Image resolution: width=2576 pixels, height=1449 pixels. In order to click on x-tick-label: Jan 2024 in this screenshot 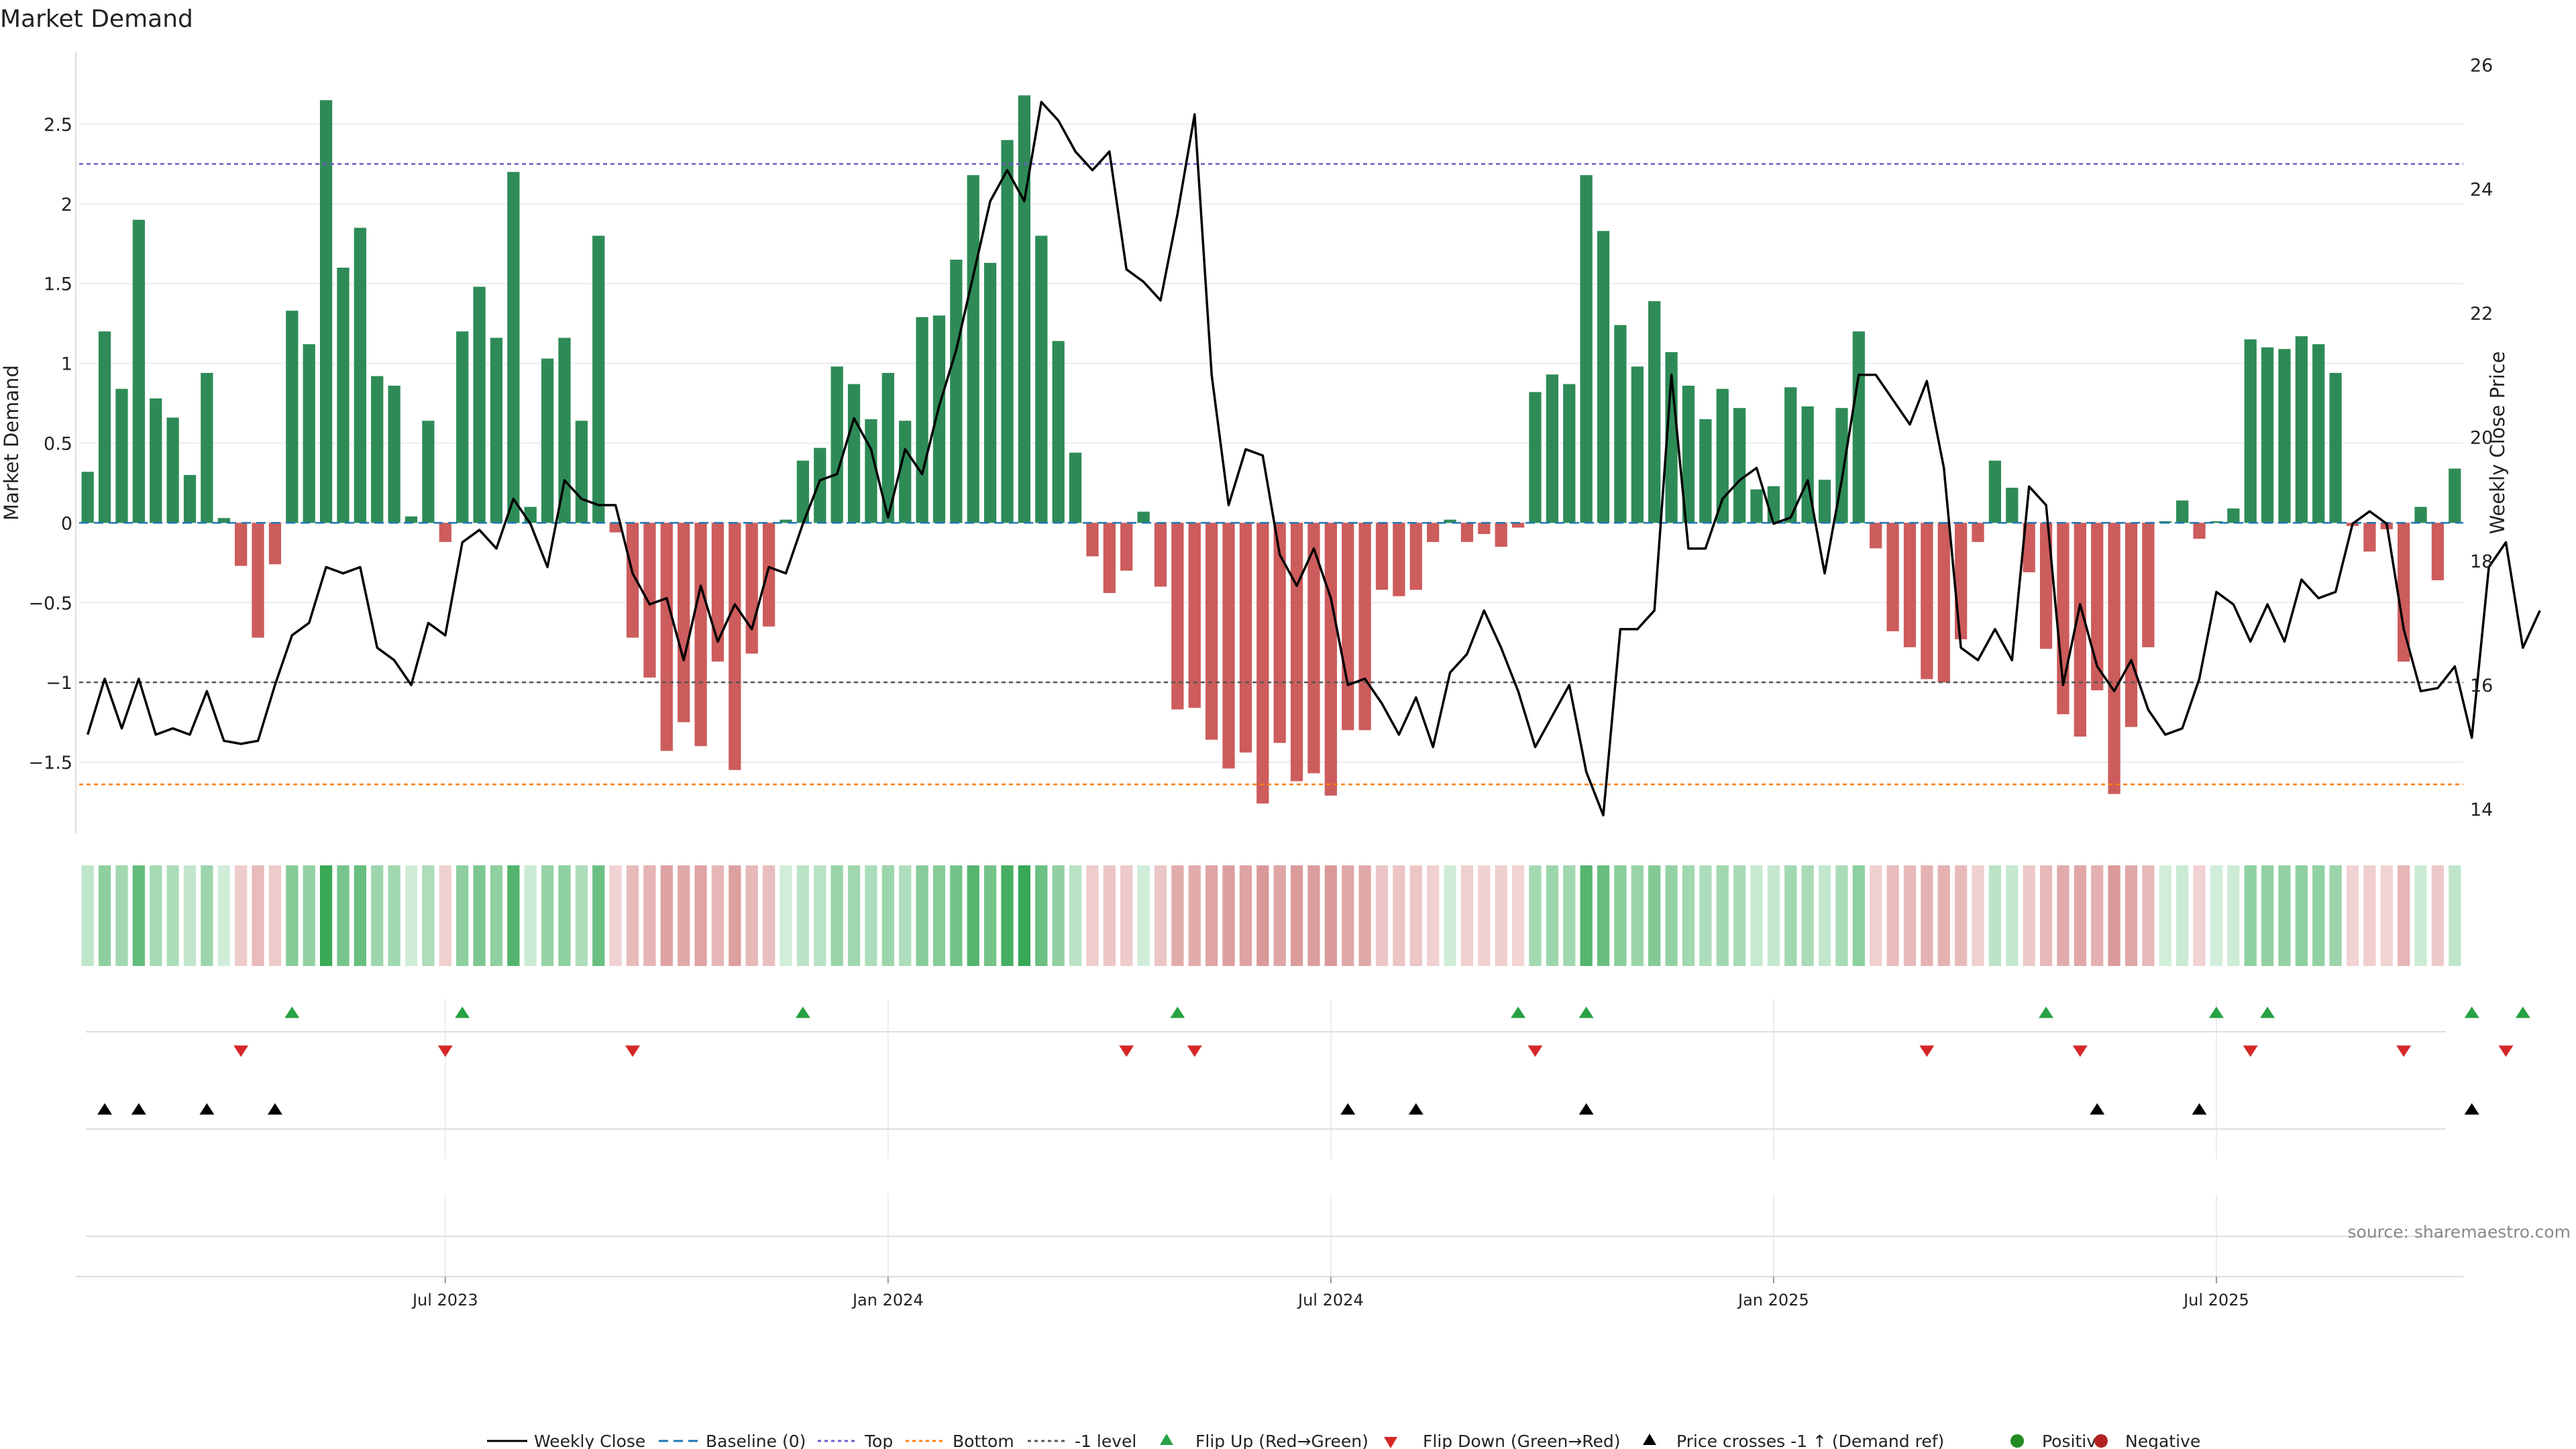, I will do `click(887, 1300)`.